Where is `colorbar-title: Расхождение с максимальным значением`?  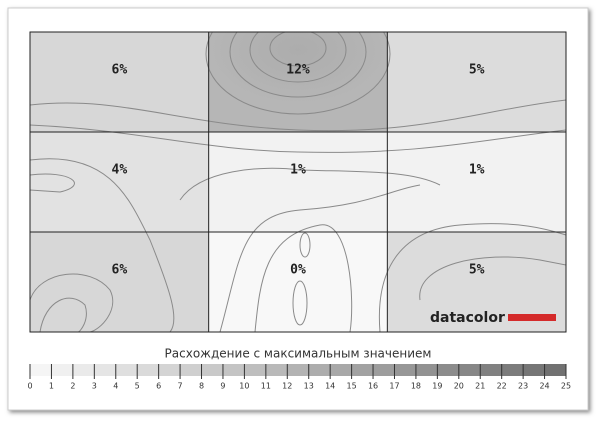 colorbar-title: Расхождение с максимальным значением is located at coordinates (298, 354).